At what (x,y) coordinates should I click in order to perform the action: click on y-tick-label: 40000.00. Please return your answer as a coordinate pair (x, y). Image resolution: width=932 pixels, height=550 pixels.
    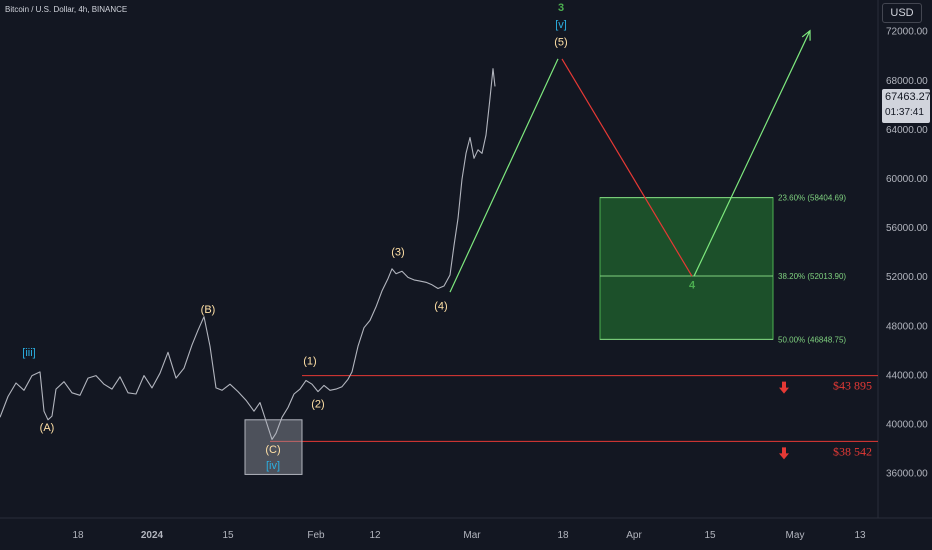
    Looking at the image, I should click on (907, 424).